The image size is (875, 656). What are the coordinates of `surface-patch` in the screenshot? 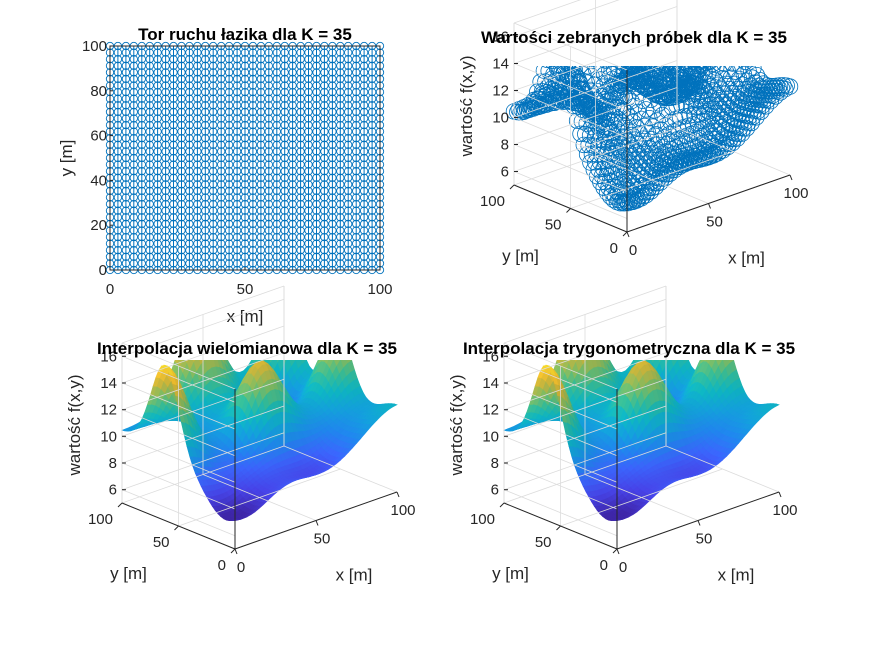 It's located at (318, 363).